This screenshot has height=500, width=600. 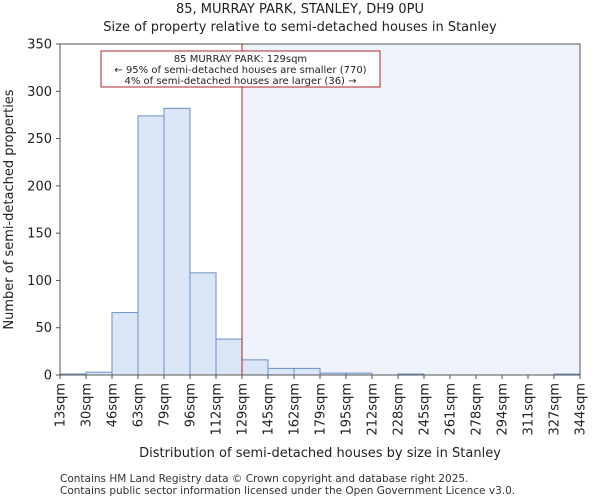 What do you see at coordinates (139, 405) in the screenshot?
I see `x-tick-label: 63sqm` at bounding box center [139, 405].